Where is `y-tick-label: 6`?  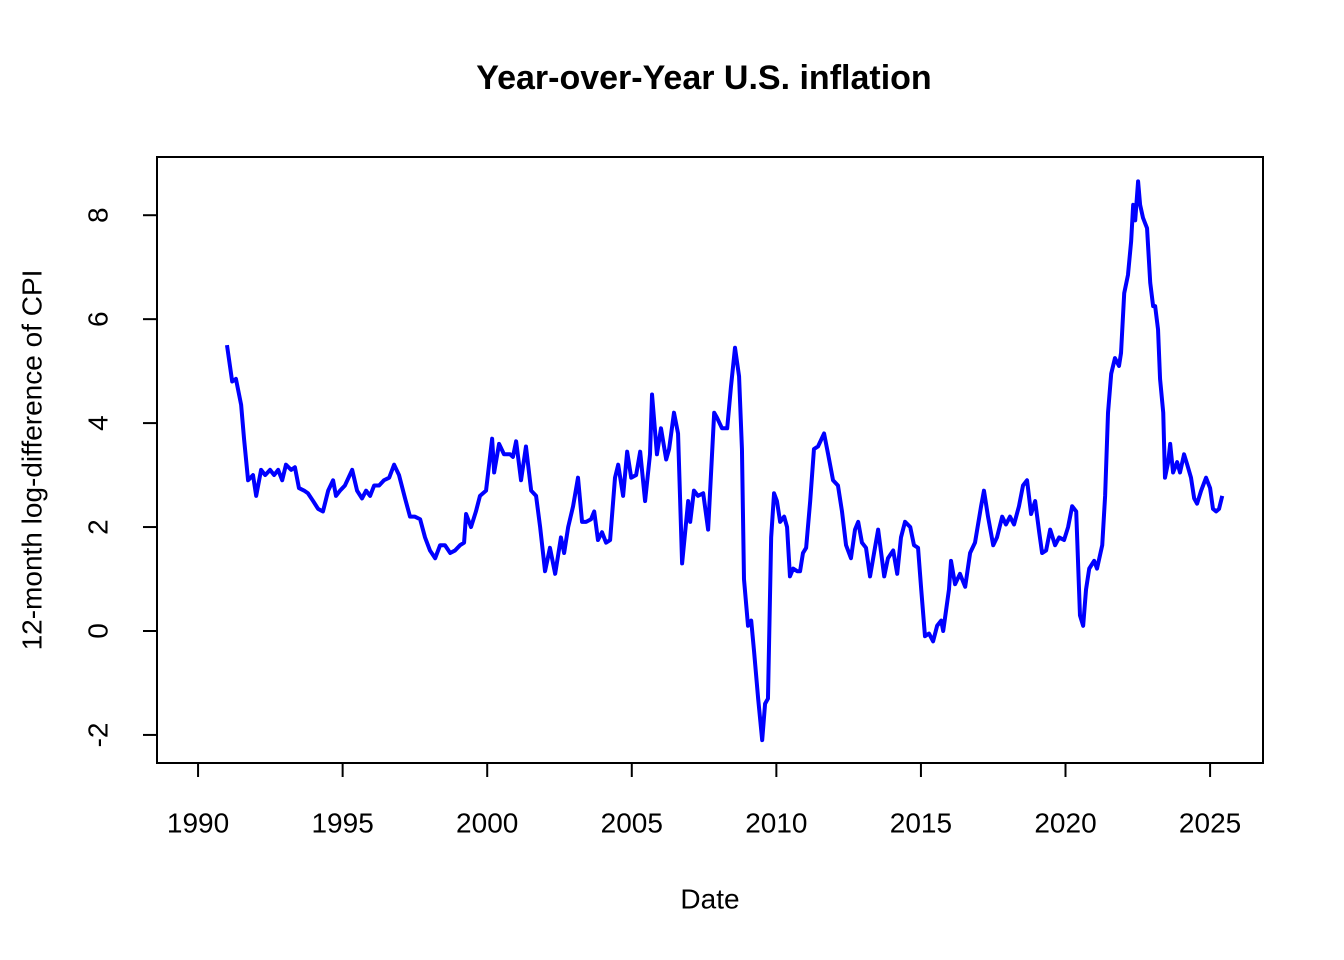 y-tick-label: 6 is located at coordinates (97, 319).